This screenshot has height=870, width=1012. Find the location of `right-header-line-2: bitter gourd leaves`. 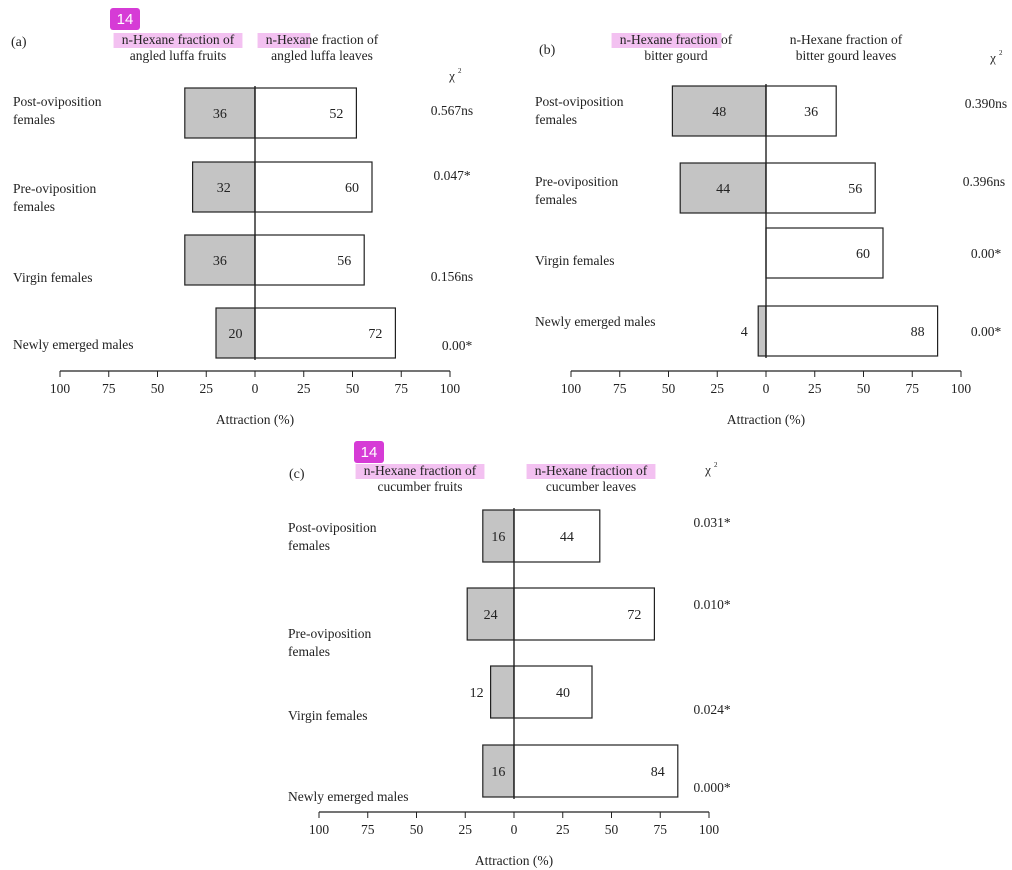

right-header-line-2: bitter gourd leaves is located at coordinates (846, 55).